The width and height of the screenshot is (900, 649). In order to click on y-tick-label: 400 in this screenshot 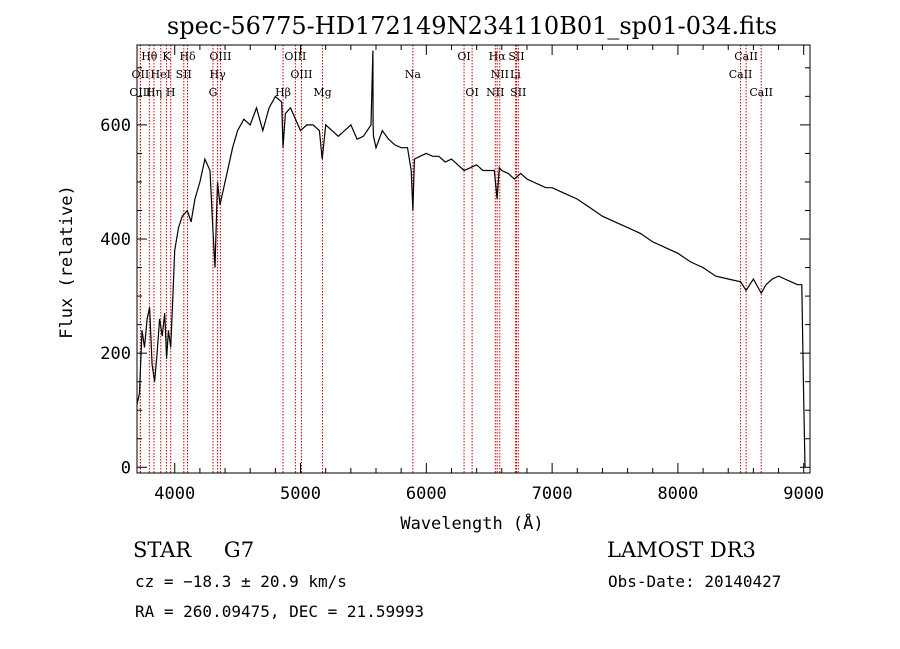, I will do `click(115, 240)`.